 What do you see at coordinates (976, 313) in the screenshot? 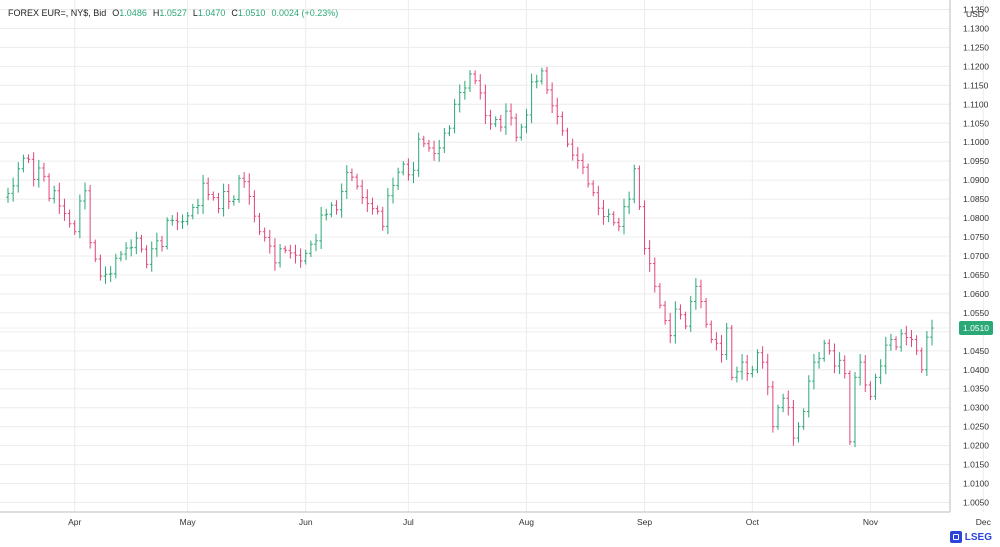
I see `y-tick-label: 1.0550` at bounding box center [976, 313].